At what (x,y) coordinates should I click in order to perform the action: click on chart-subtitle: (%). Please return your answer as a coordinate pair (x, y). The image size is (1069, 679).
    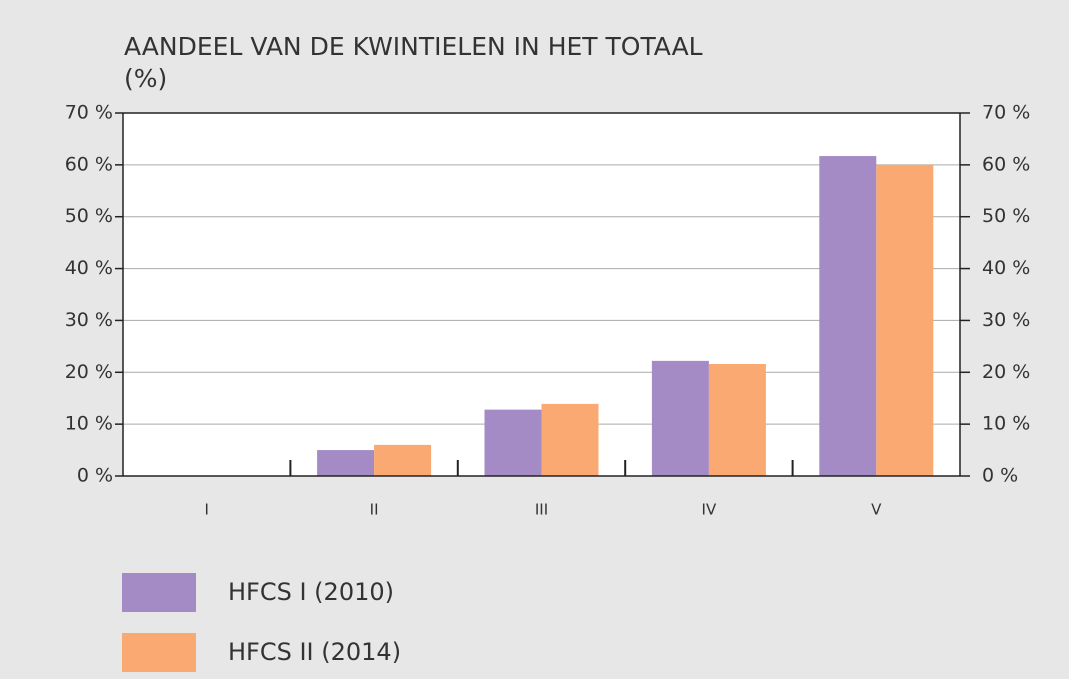
    Looking at the image, I should click on (145, 78).